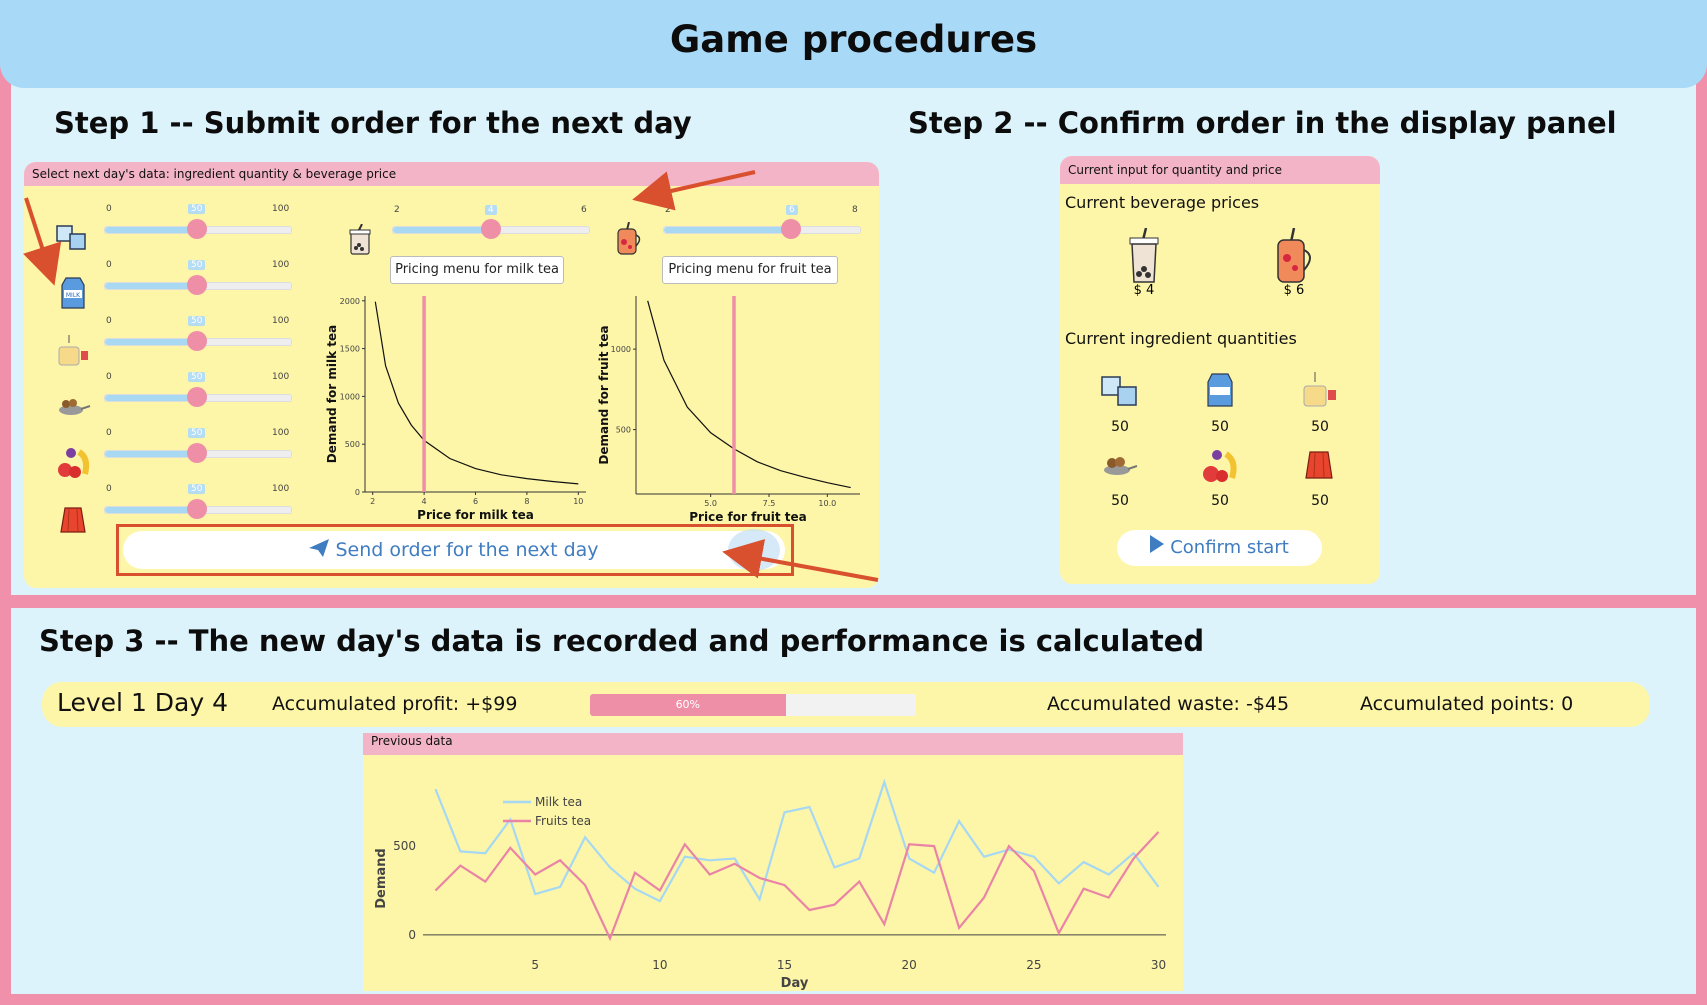 The image size is (1707, 1005). Describe the element at coordinates (604, 394) in the screenshot. I see `fruit-chart-y-label: Demand for fruit tea` at that location.